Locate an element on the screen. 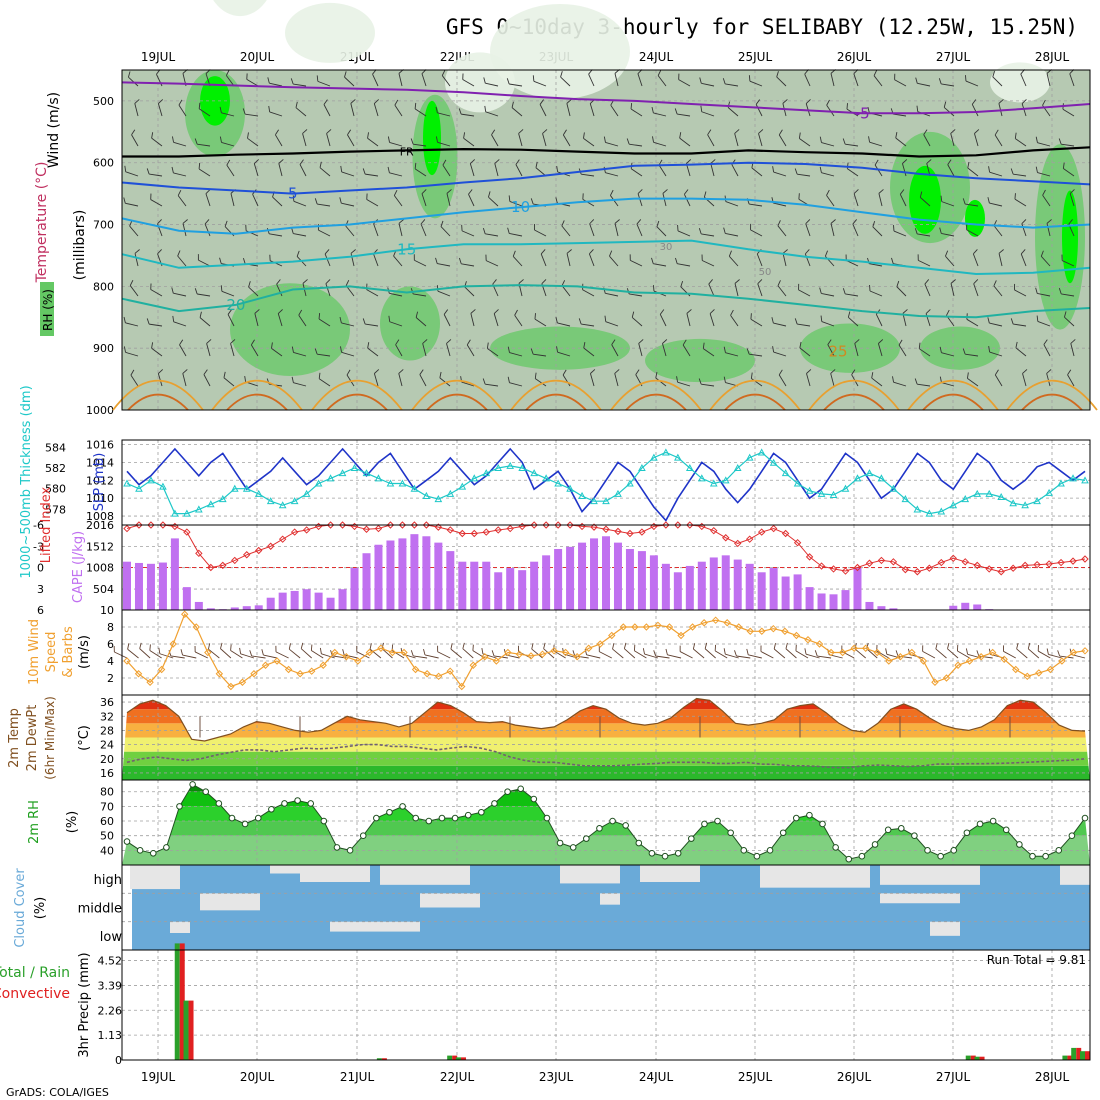 The height and width of the screenshot is (1100, 1100). upper-wind-barb-20-10-flag is located at coordinates (617, 371).